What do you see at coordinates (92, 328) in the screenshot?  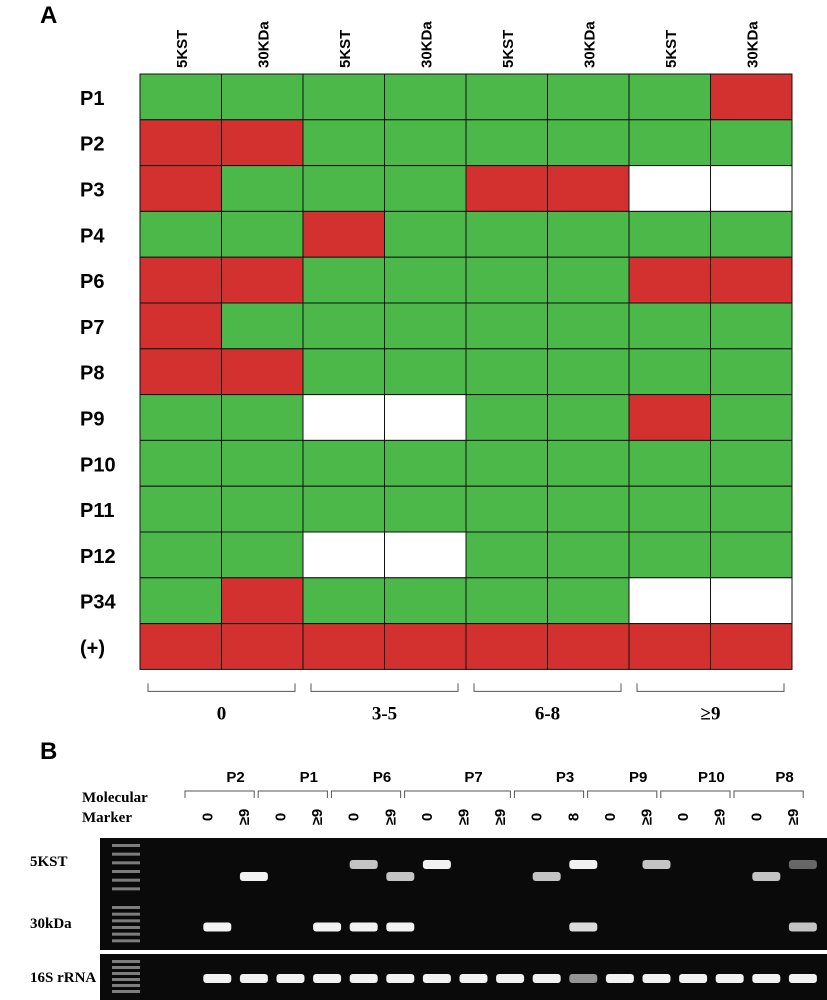 I see `row-label: P7` at bounding box center [92, 328].